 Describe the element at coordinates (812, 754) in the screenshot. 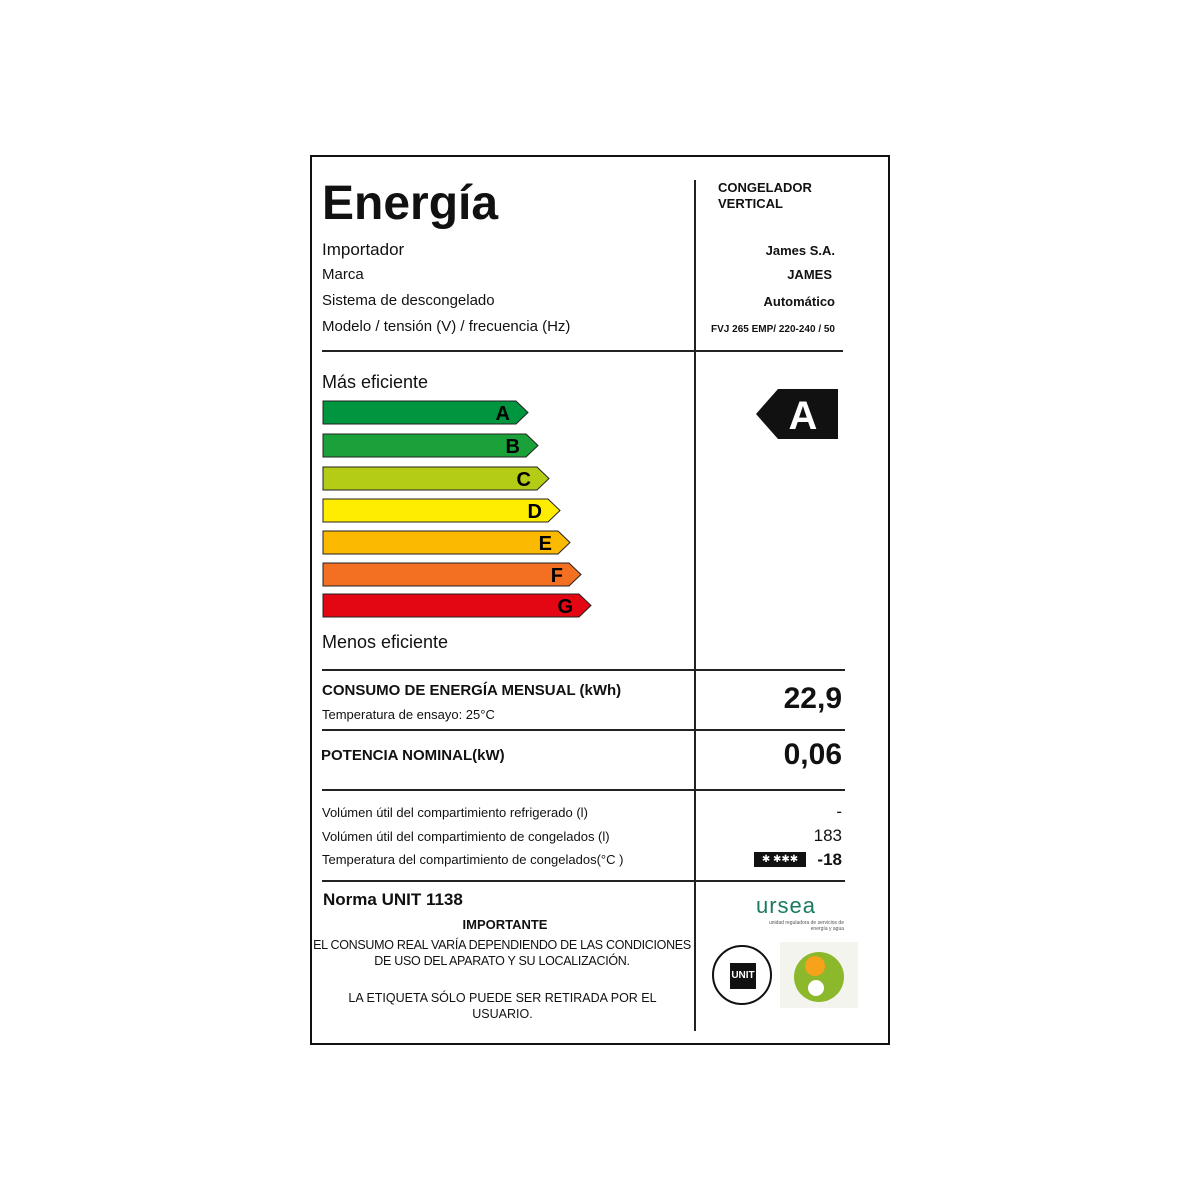

I see `power-value: 0,06` at that location.